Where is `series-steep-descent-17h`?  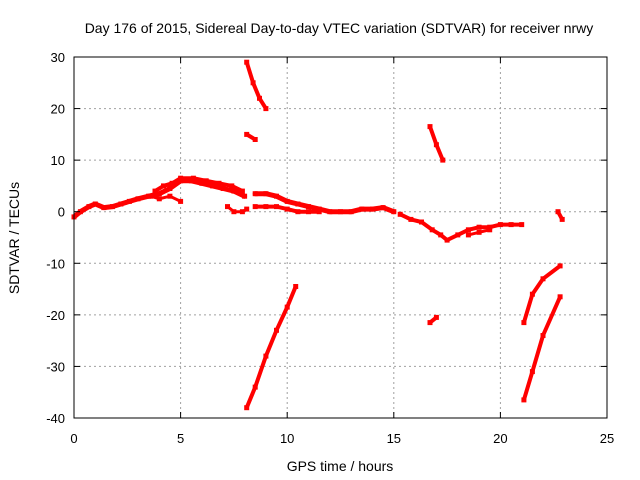
series-steep-descent-17h is located at coordinates (436, 143).